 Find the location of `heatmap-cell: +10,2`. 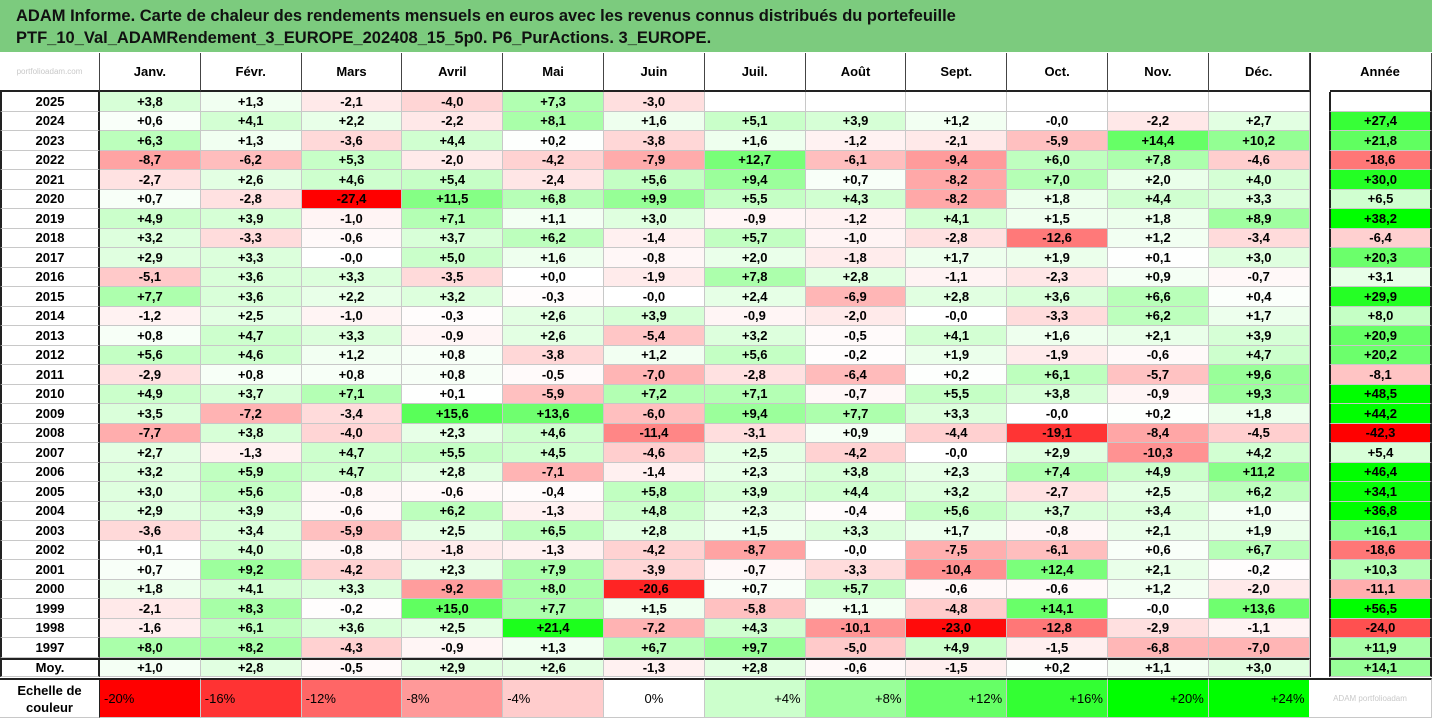

heatmap-cell: +10,2 is located at coordinates (1259, 141).